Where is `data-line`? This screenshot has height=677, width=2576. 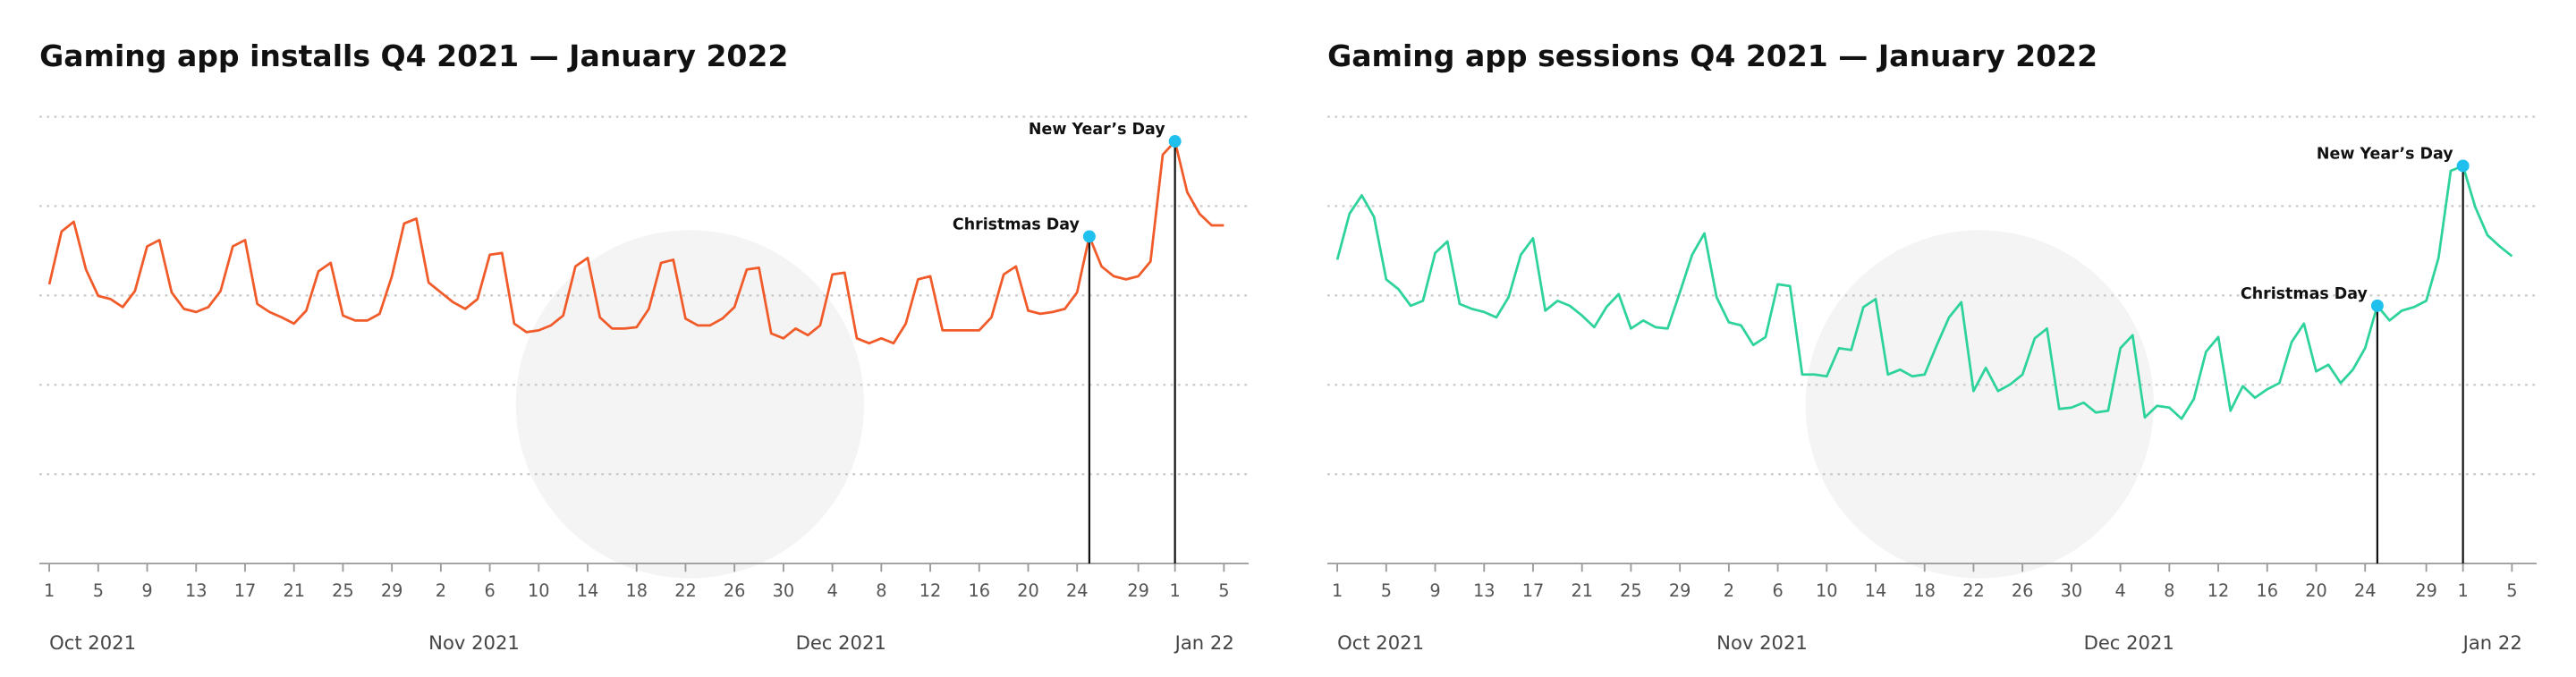
data-line is located at coordinates (635, 242).